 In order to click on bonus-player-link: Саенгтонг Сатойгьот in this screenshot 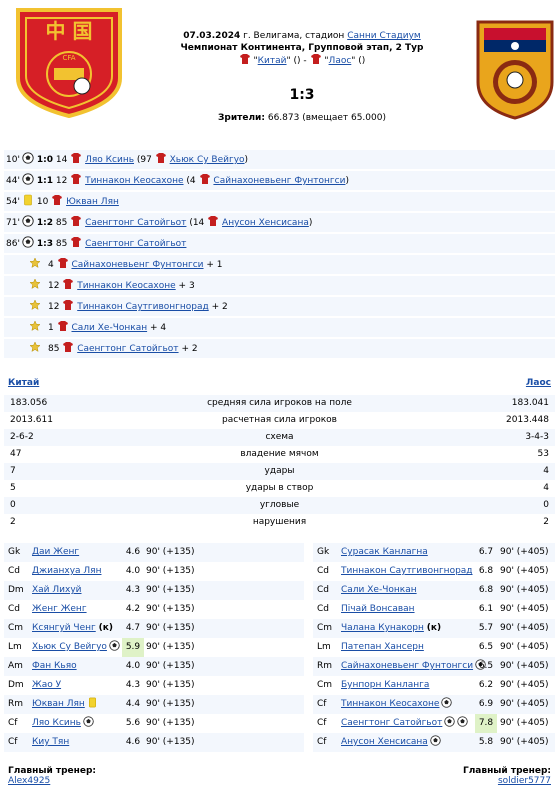, I will do `click(128, 349)`.